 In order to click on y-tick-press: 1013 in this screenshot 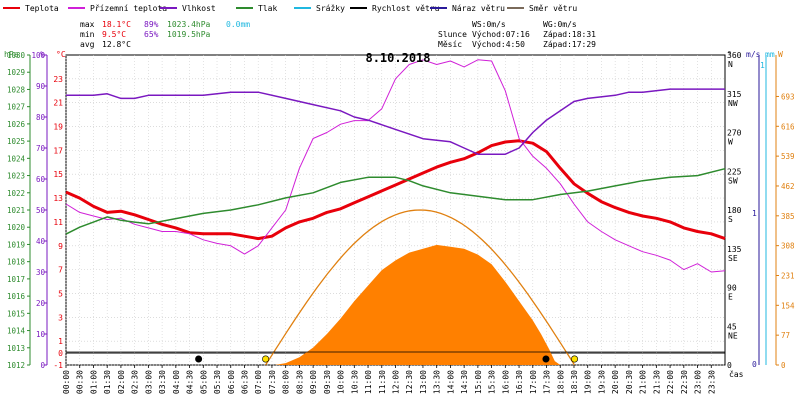, I will do `click(16, 348)`.